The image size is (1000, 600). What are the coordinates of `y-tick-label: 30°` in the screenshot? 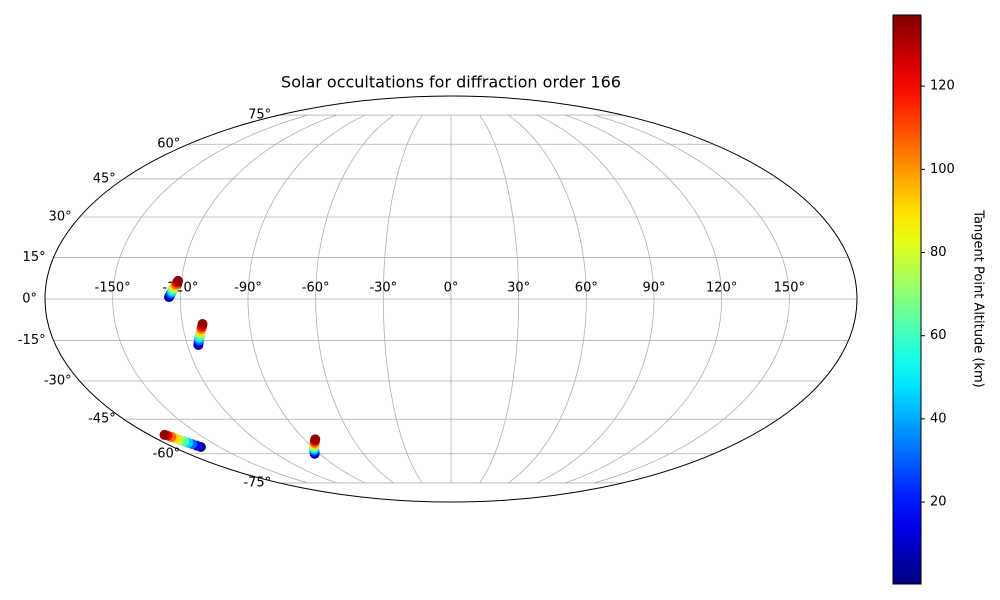 It's located at (60, 216).